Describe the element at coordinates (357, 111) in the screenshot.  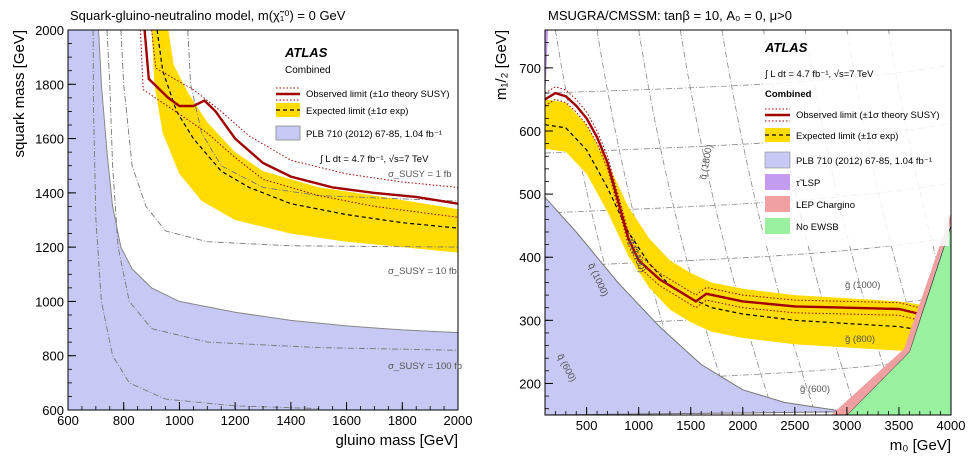
I see `left-legend-expected: Expected limit (±1σ exp)` at that location.